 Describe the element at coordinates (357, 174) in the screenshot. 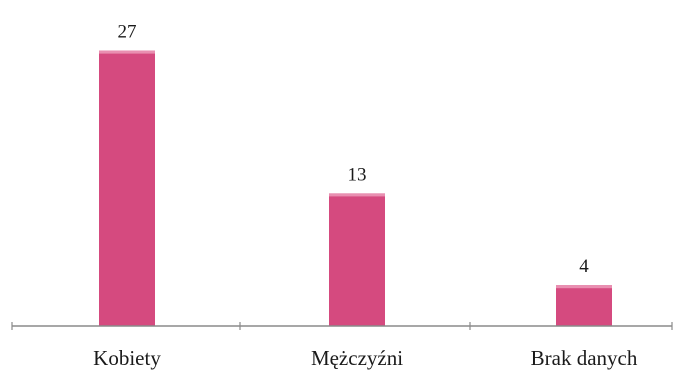

I see `value-label: 13` at that location.